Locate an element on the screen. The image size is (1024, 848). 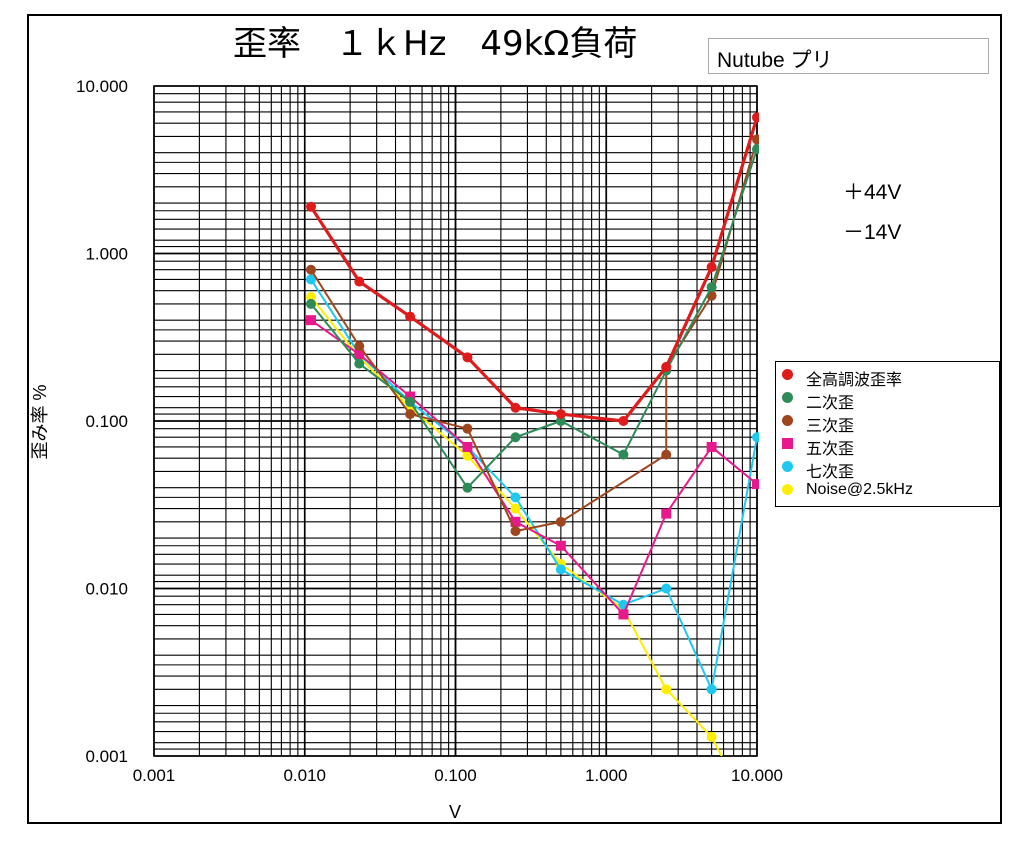
y-tick-labels: 0.001 0.010 0.100 1.000 10.000 is located at coordinates (102, 421).